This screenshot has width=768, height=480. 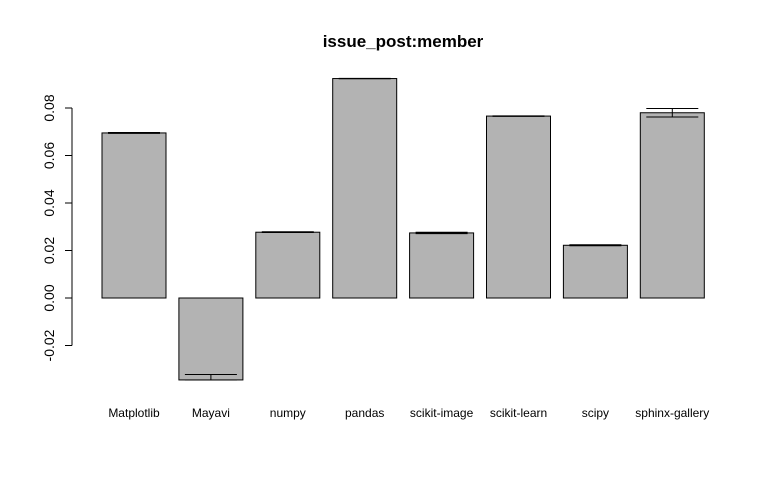 What do you see at coordinates (210, 377) in the screenshot?
I see `error-bar-mayavi` at bounding box center [210, 377].